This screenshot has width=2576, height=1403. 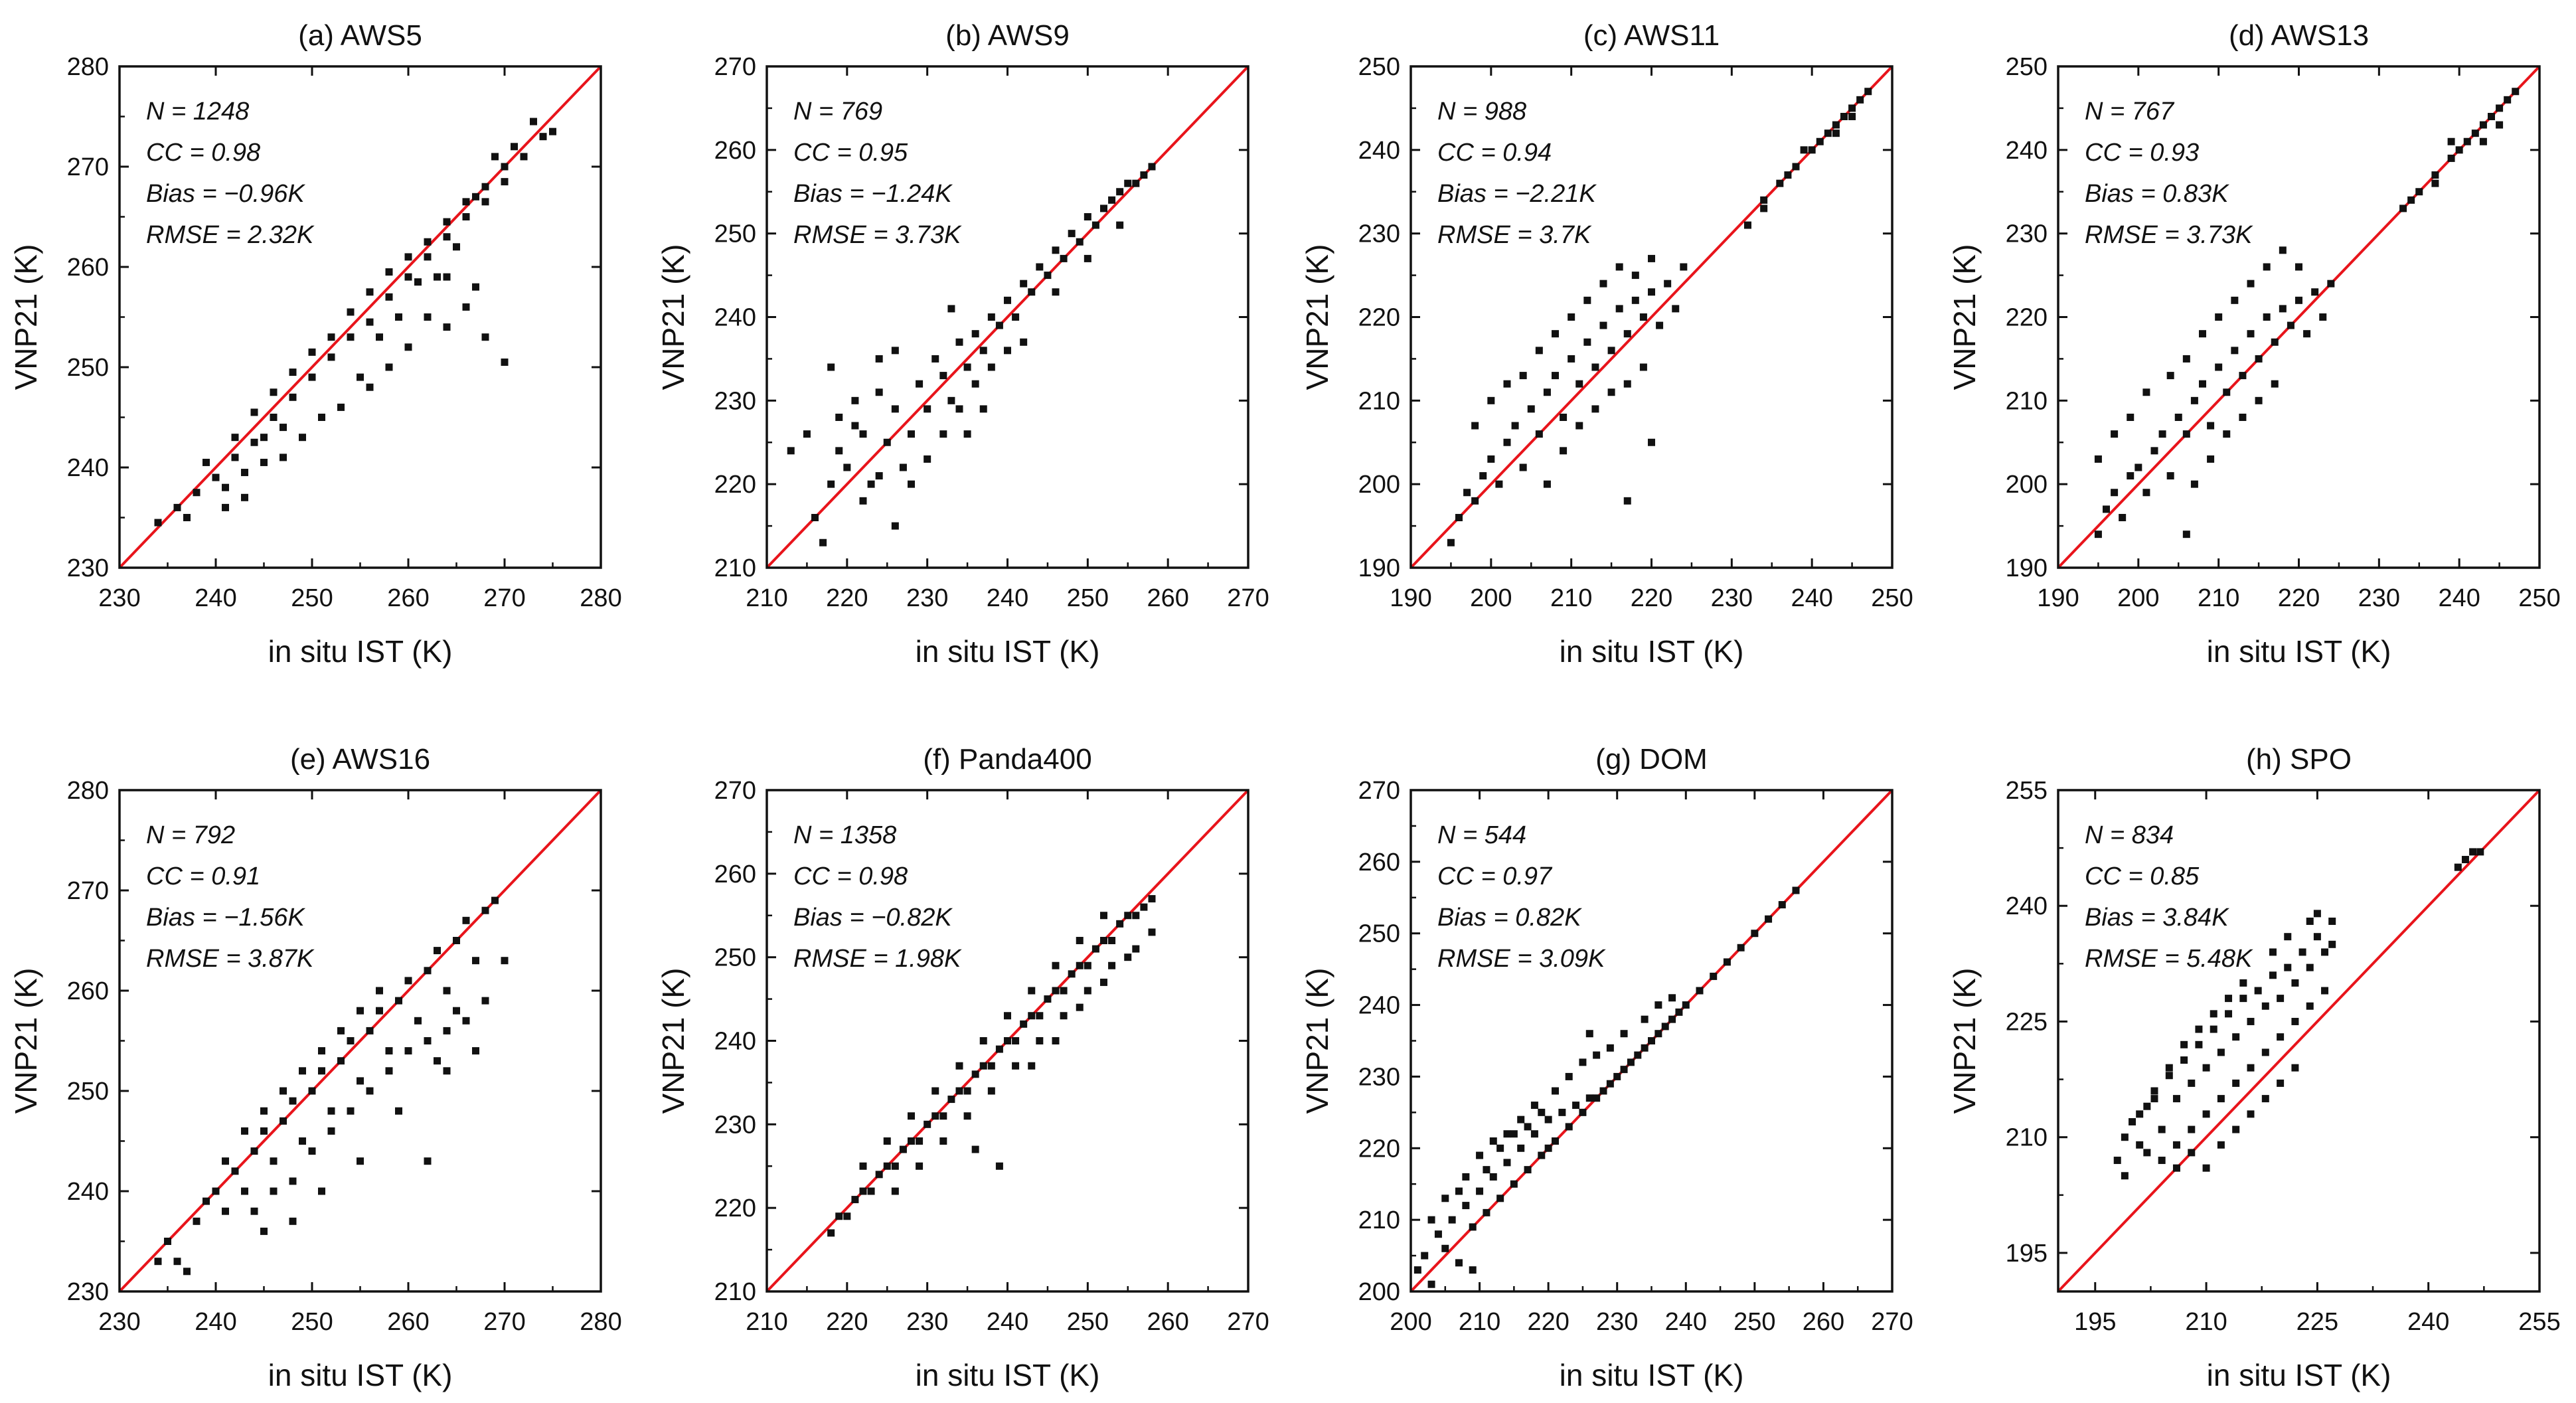 I want to click on y-tick-label: 255, so click(x=2027, y=791).